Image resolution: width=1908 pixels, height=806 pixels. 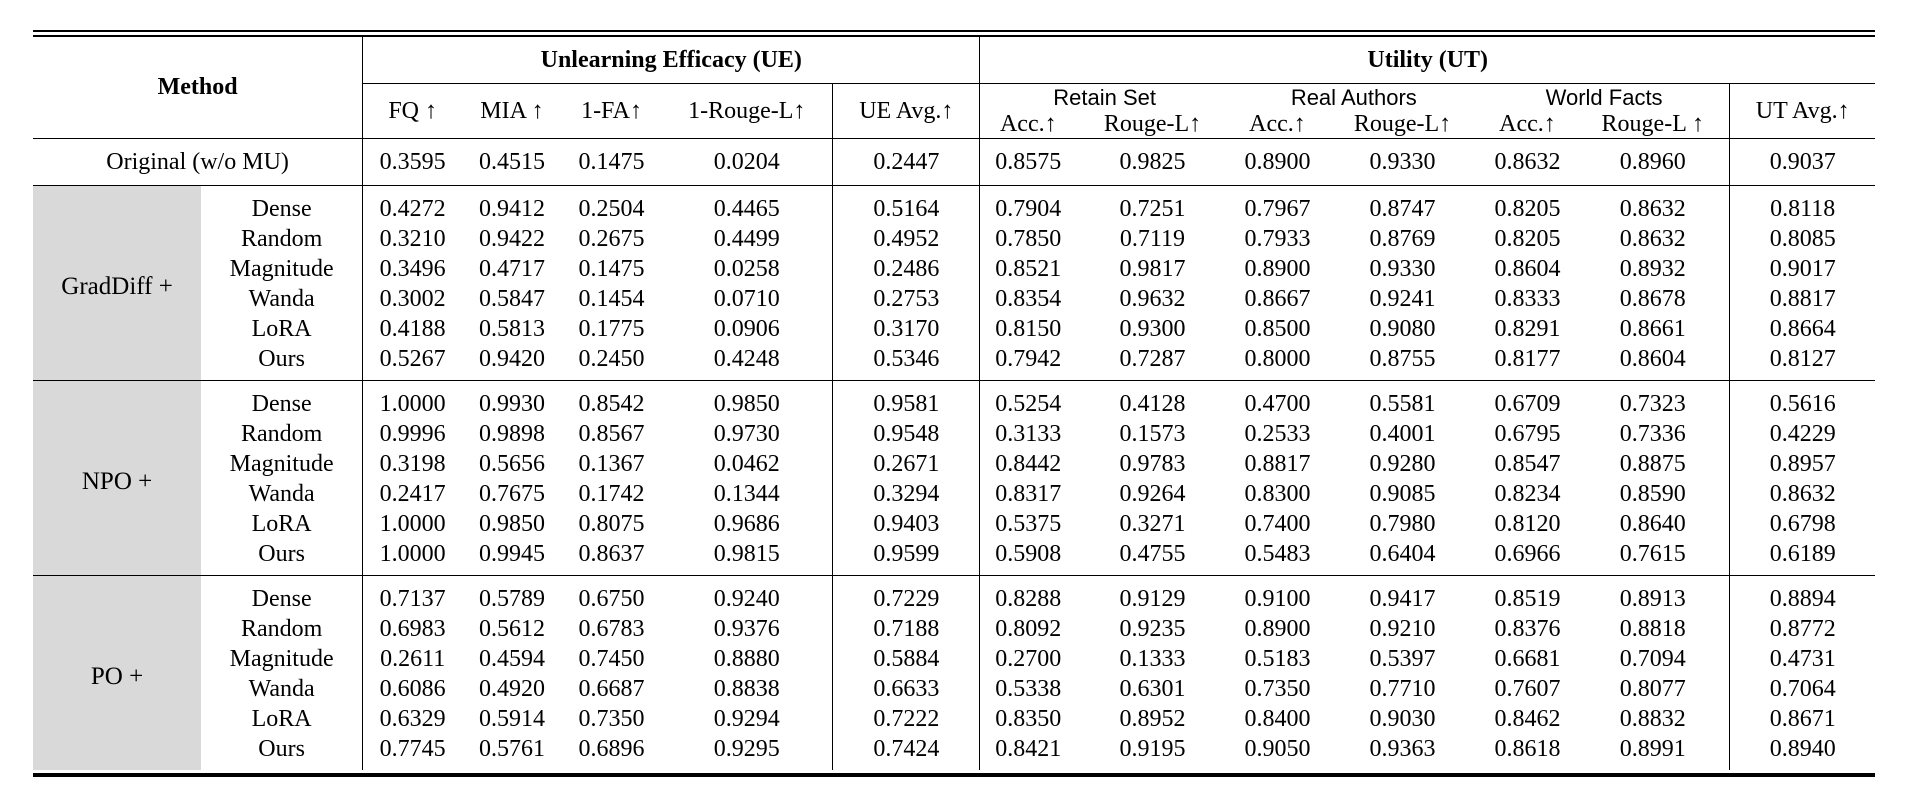 What do you see at coordinates (1802, 329) in the screenshot?
I see `value-cell: 0.8664` at bounding box center [1802, 329].